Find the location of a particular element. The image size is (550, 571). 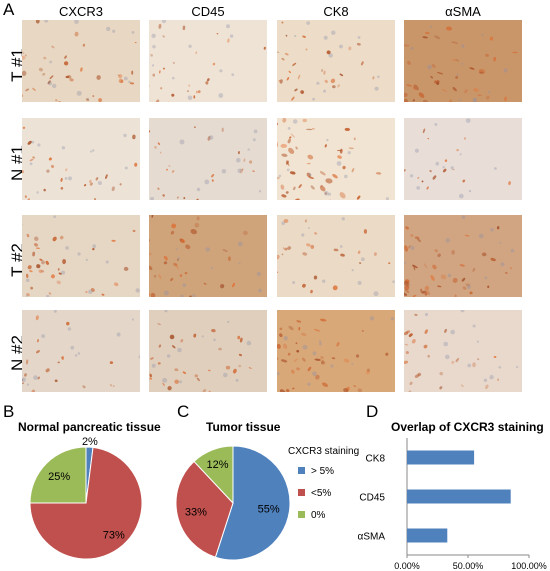

micrograph-n1-asma is located at coordinates (463, 159).